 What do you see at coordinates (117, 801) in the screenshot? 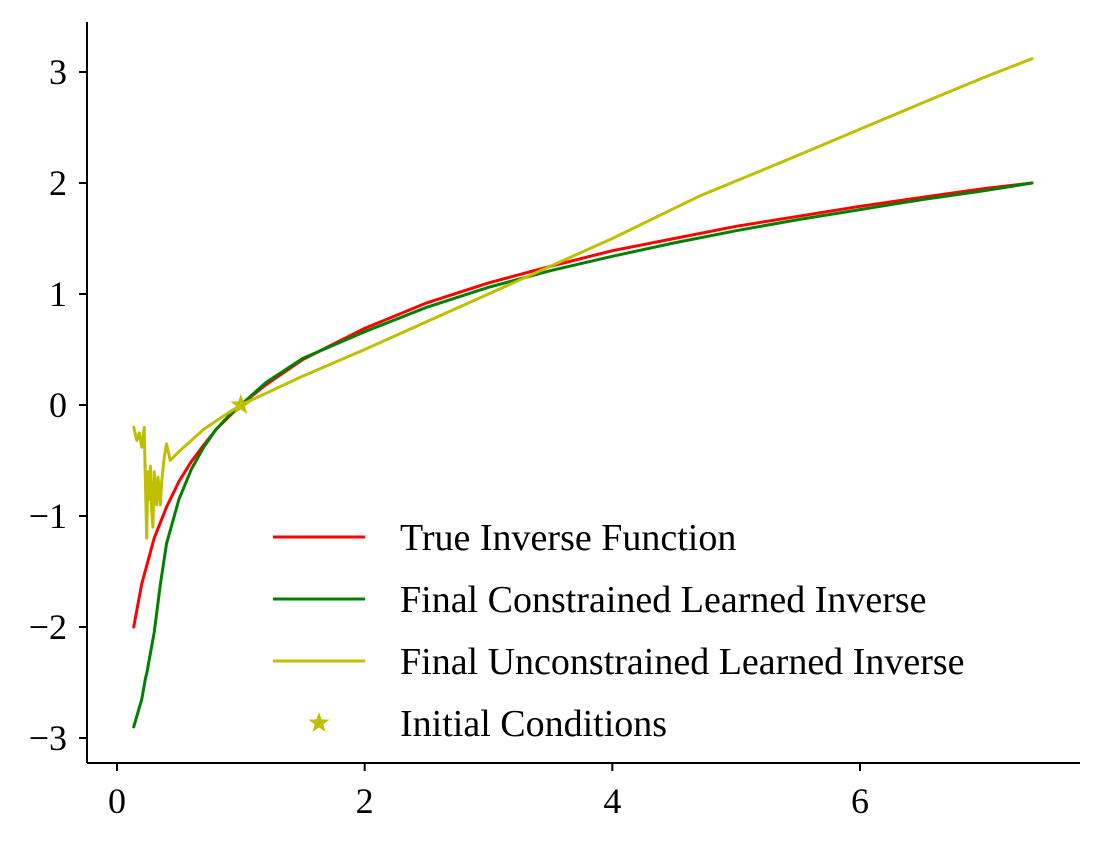
I see `x-tick-label: 0` at bounding box center [117, 801].